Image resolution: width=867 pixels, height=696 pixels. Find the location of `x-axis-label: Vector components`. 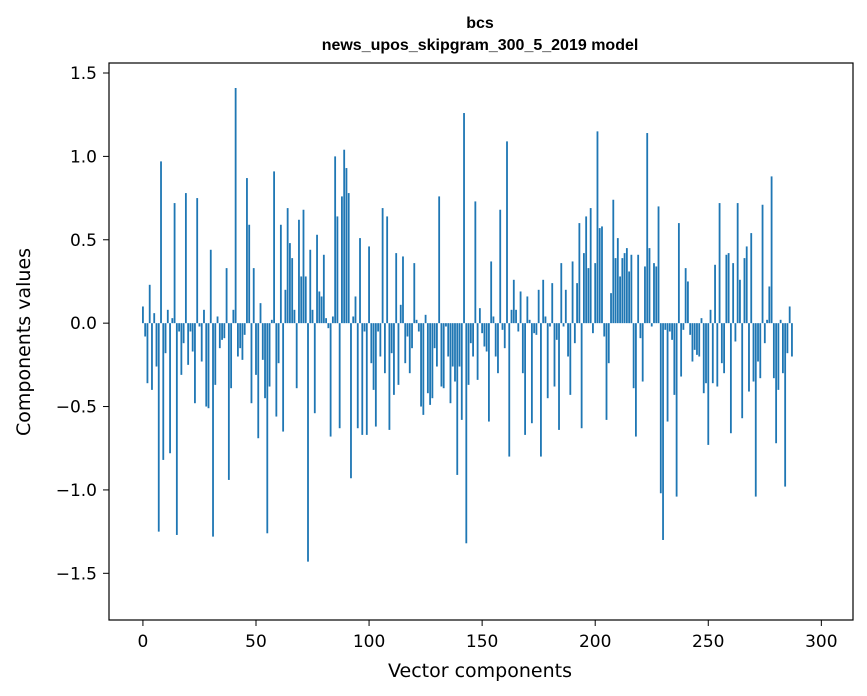

x-axis-label: Vector components is located at coordinates (480, 671).